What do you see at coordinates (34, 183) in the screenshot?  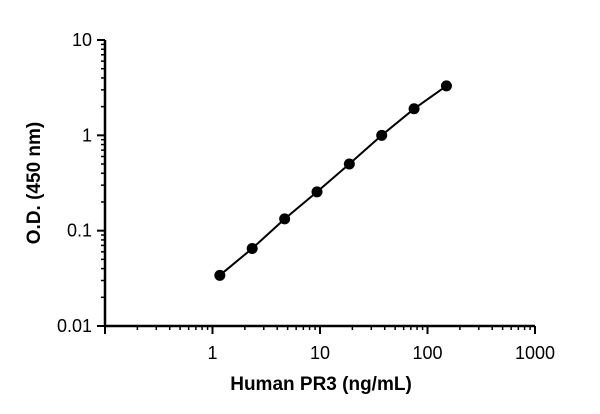 I see `y-axis-title: O.D. (450 nm)` at bounding box center [34, 183].